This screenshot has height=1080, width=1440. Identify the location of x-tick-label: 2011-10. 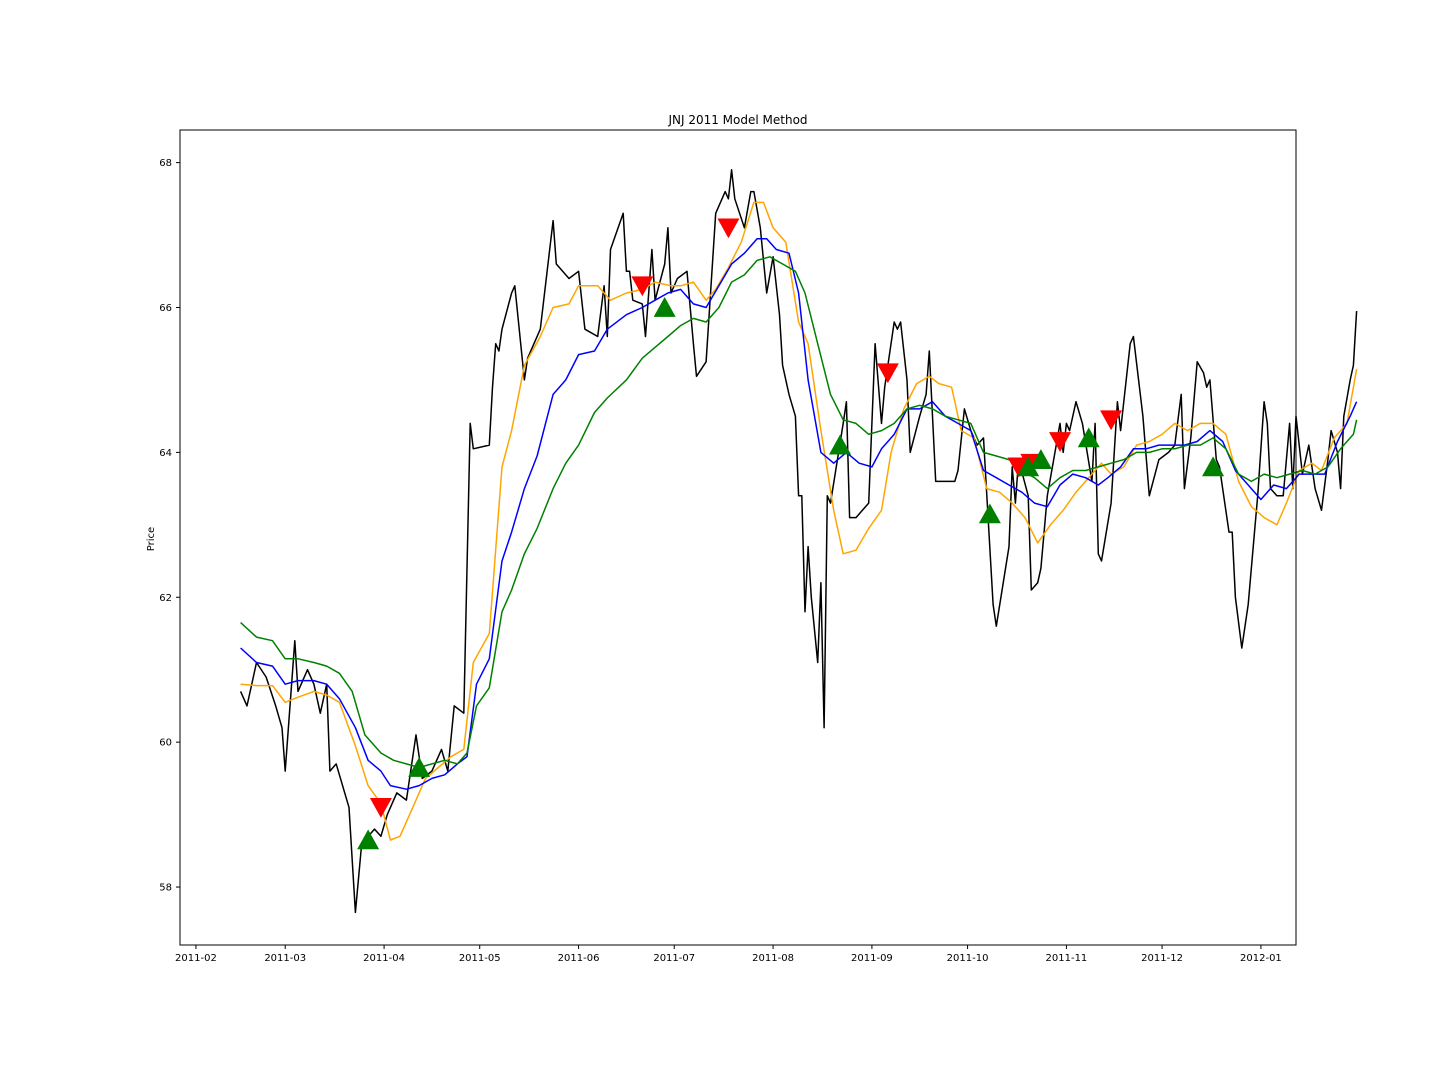
(968, 958).